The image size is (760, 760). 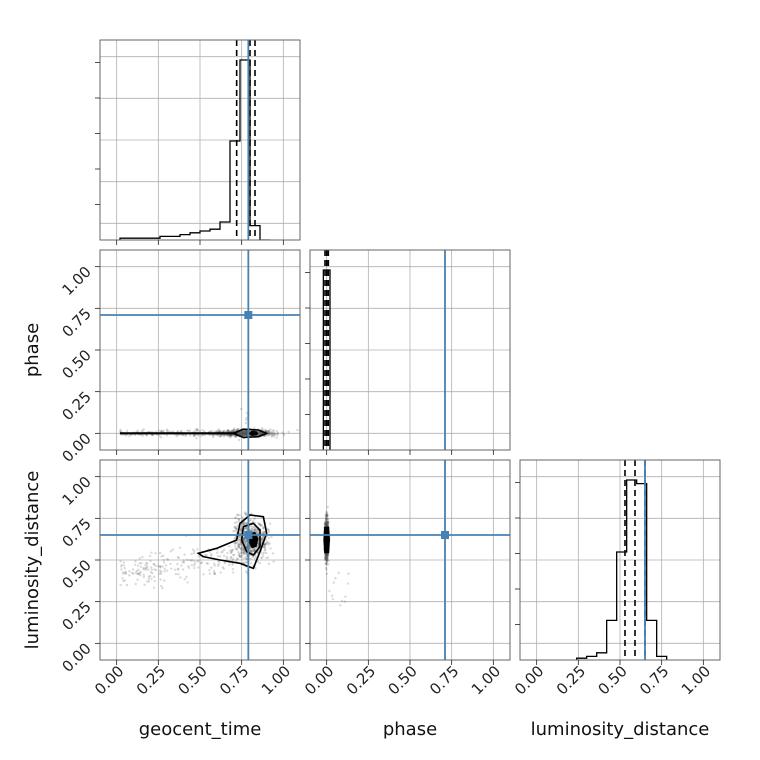 What do you see at coordinates (76, 447) in the screenshot?
I see `y-tick-label: 0.00` at bounding box center [76, 447].